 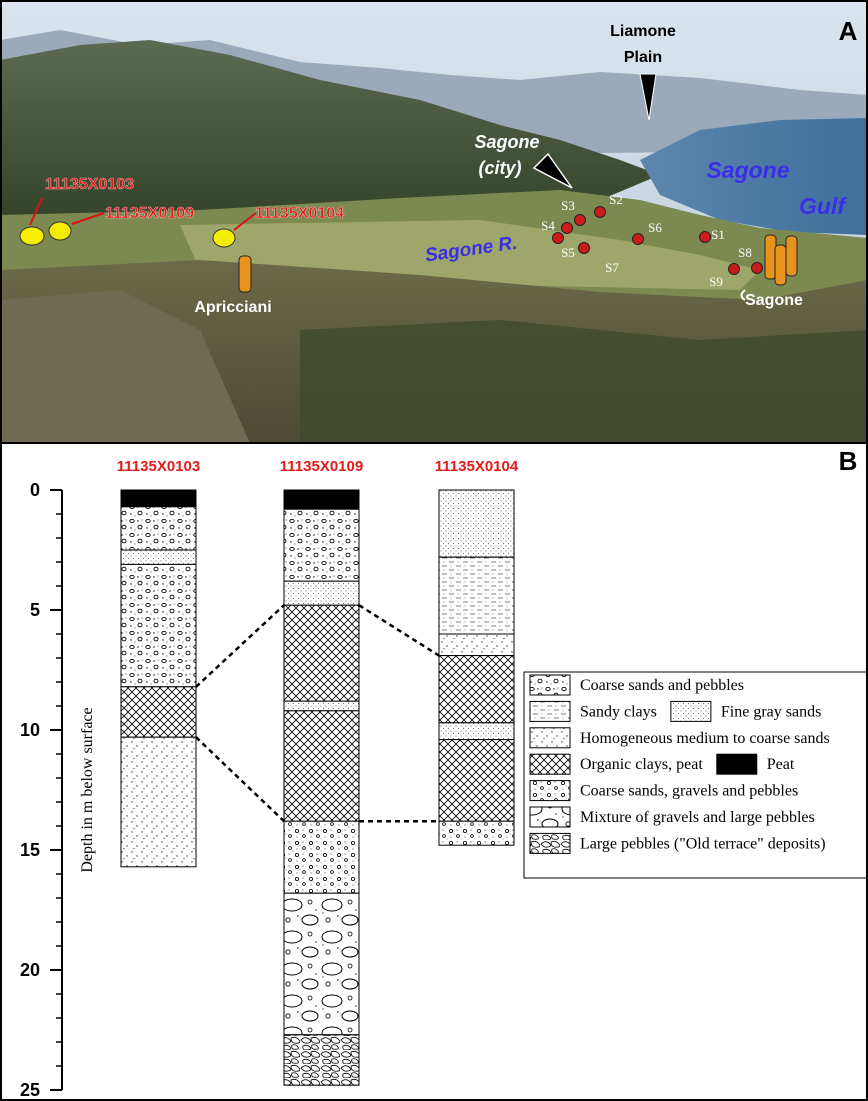 I want to click on place-label: Liamone, so click(x=643, y=31).